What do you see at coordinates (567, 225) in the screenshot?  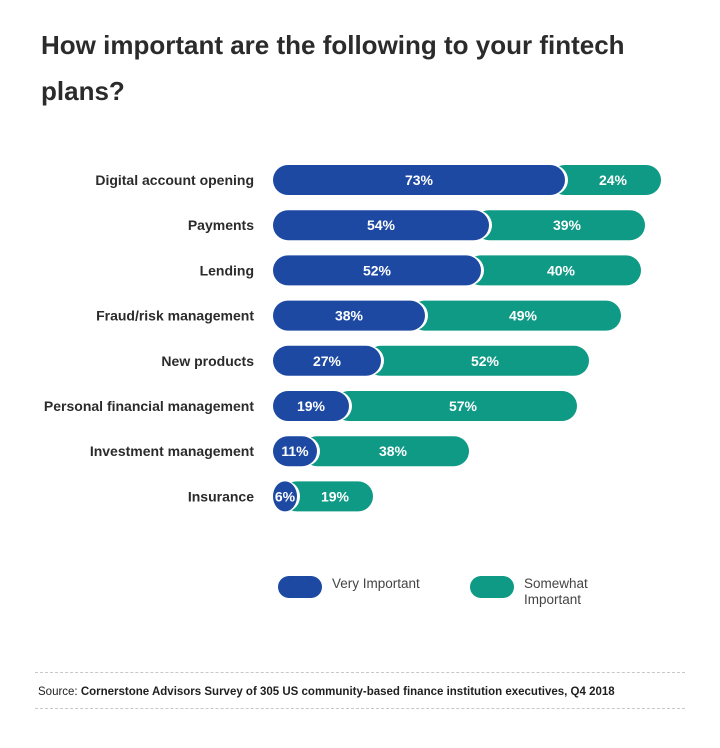 I see `data-label-somewhat-important: 39%` at bounding box center [567, 225].